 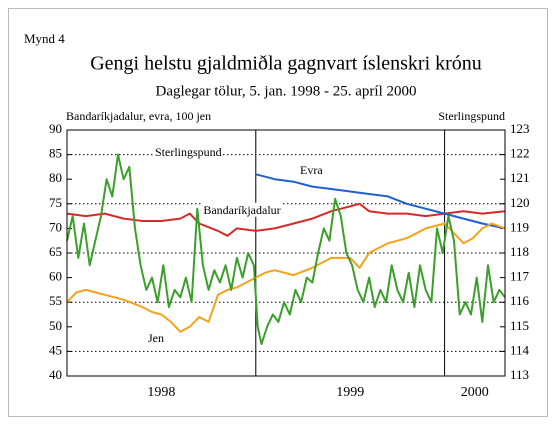 I want to click on y2-tick-label: 117, so click(x=520, y=276).